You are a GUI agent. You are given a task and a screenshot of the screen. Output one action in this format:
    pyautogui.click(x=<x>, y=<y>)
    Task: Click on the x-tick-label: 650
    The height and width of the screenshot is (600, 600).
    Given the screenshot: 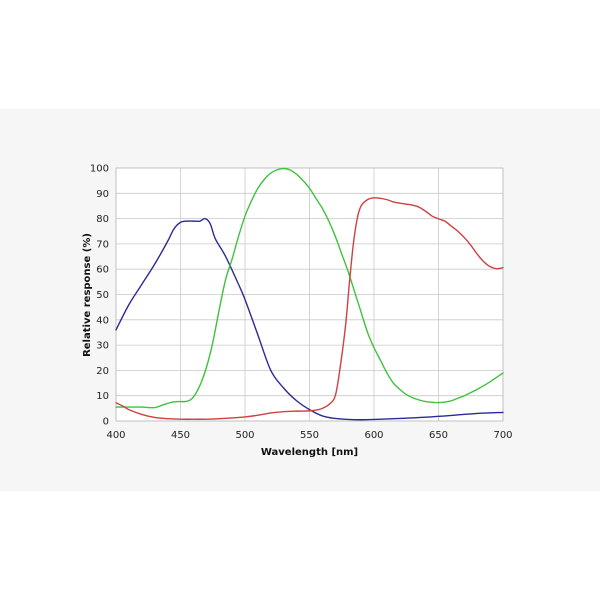 What is the action you would take?
    pyautogui.click(x=438, y=435)
    